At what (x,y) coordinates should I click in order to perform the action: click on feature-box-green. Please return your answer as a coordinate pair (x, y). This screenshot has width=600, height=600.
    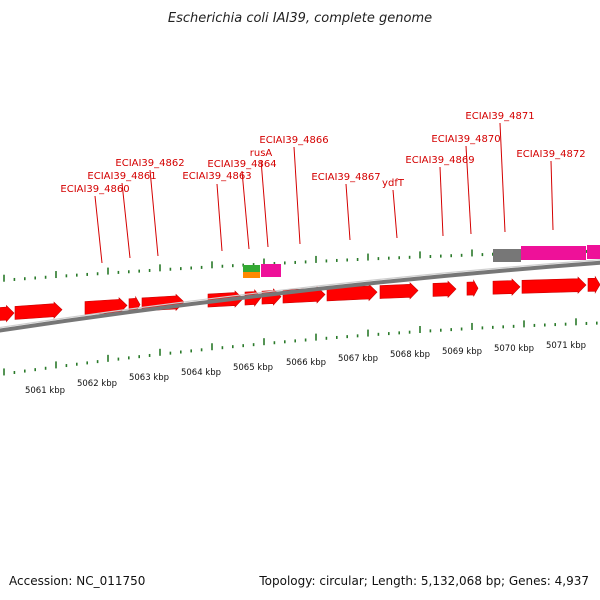
    Looking at the image, I should click on (251, 268).